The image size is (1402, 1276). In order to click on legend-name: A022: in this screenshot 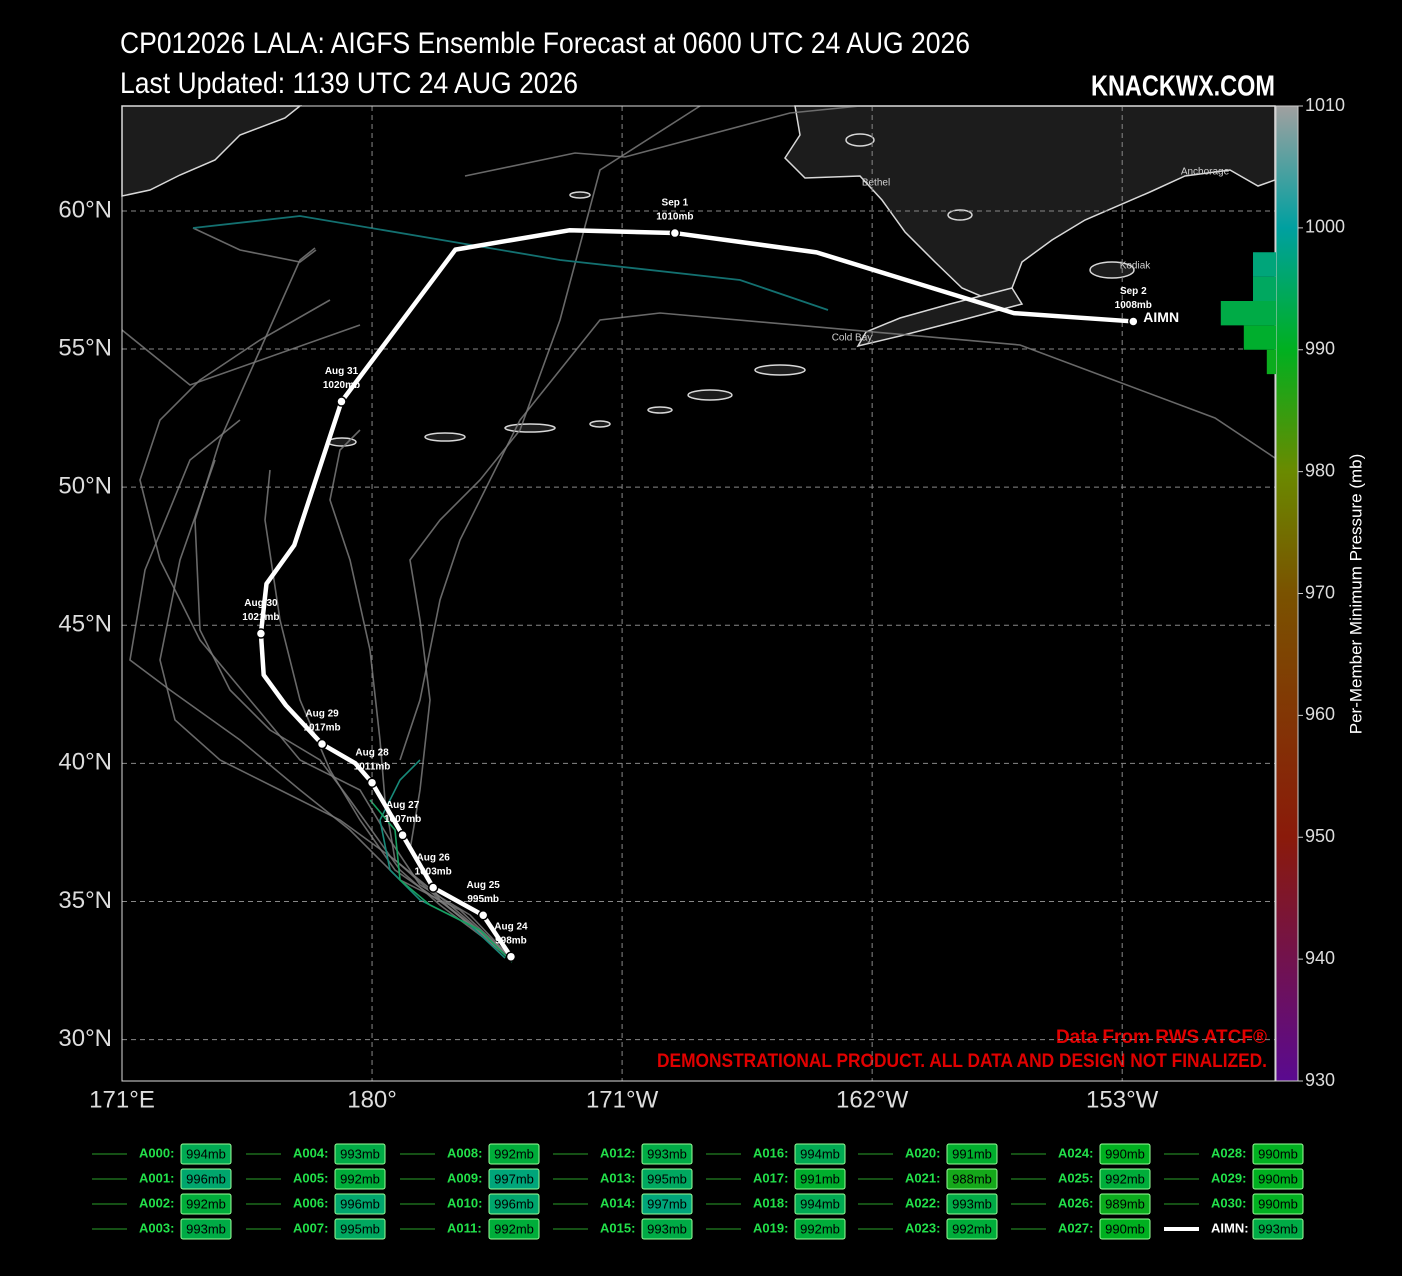, I will do `click(922, 1202)`.